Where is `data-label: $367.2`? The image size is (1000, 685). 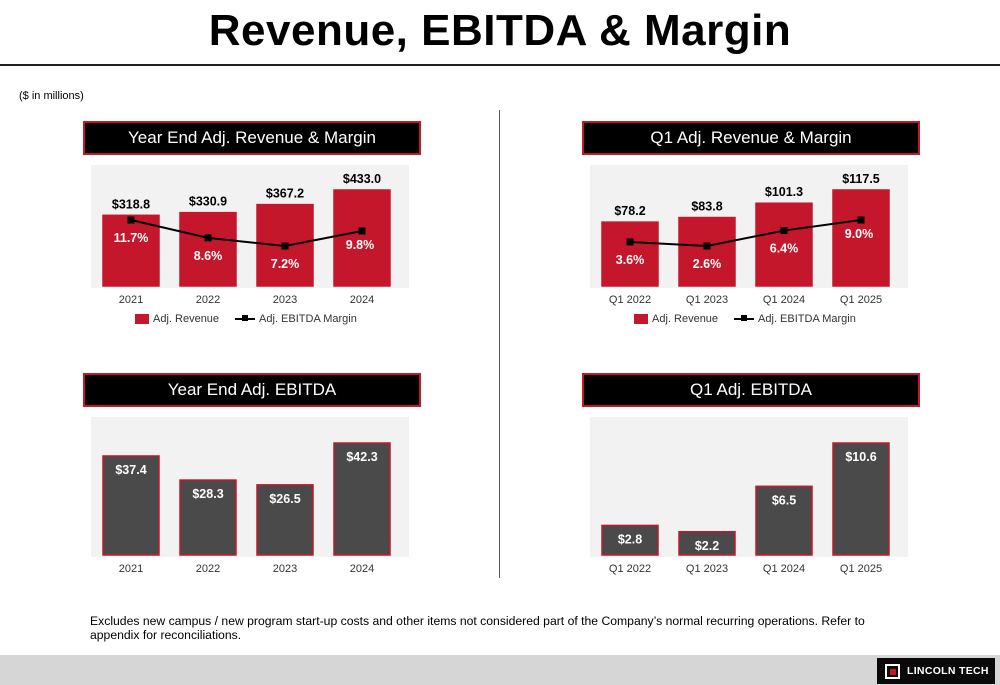 data-label: $367.2 is located at coordinates (285, 194).